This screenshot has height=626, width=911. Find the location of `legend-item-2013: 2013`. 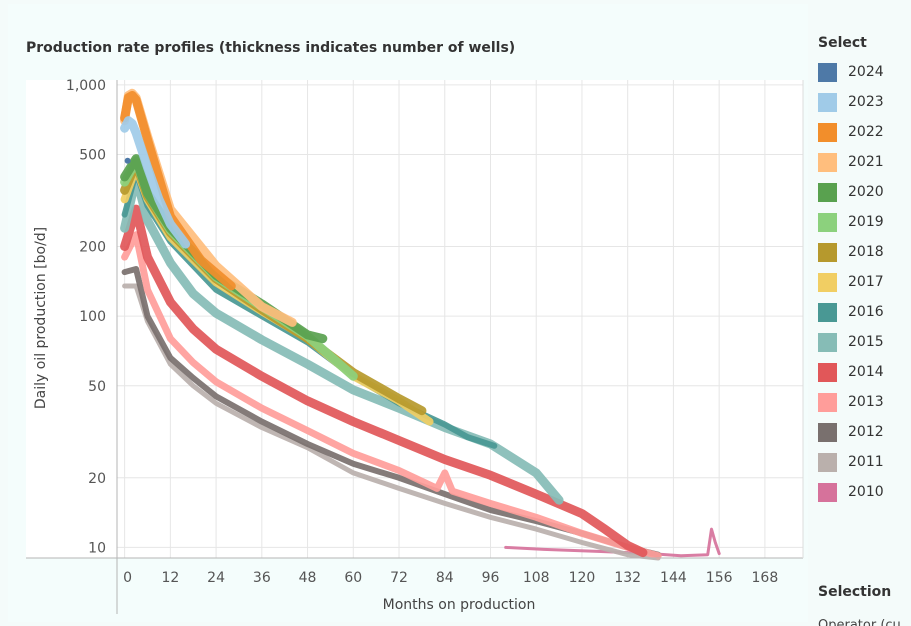

legend-item-2013: 2013 is located at coordinates (864, 402).